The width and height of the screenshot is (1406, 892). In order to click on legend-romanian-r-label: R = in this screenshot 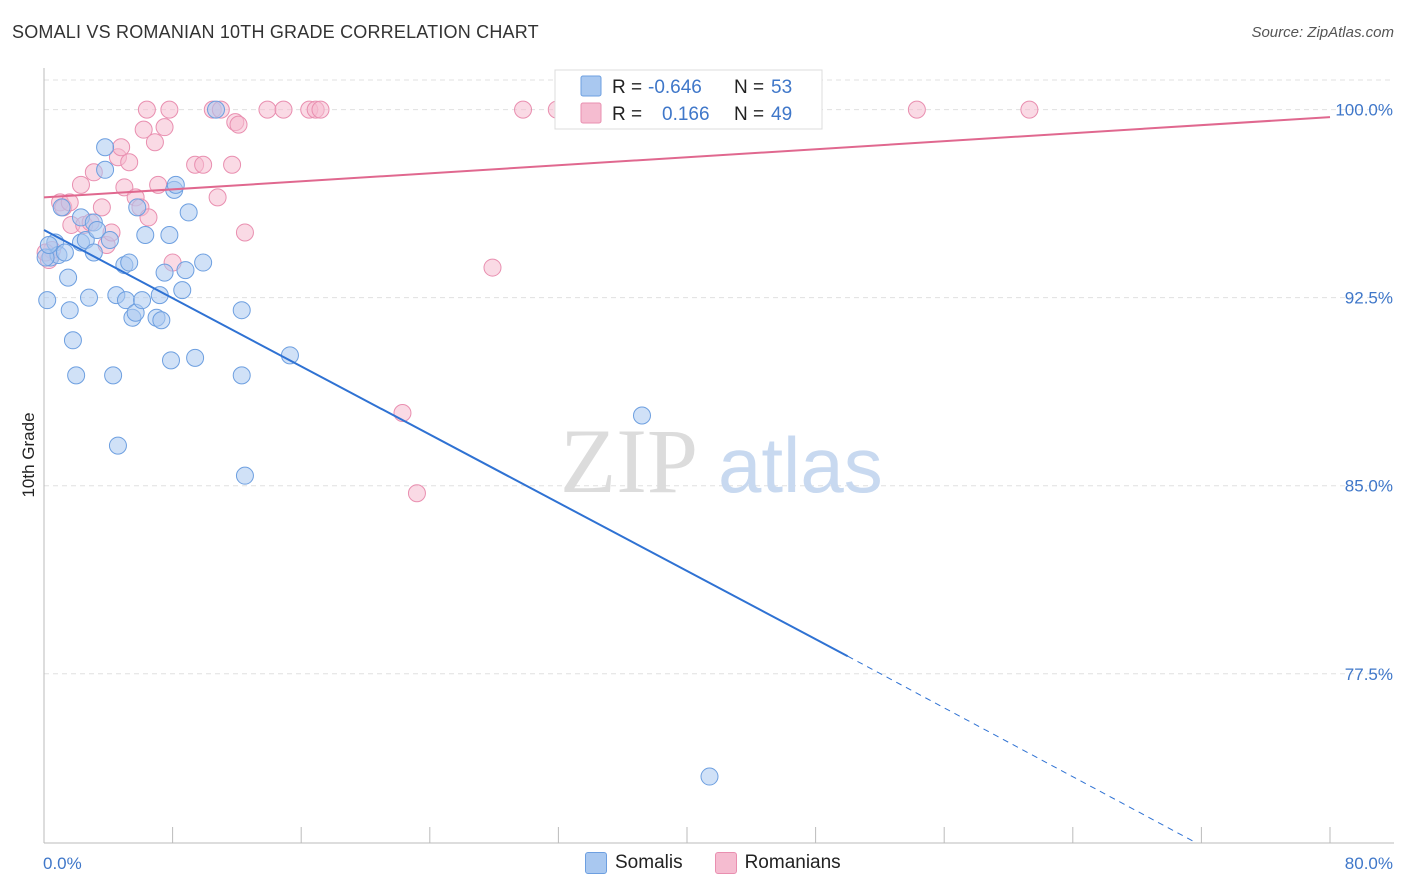, I will do `click(627, 114)`.